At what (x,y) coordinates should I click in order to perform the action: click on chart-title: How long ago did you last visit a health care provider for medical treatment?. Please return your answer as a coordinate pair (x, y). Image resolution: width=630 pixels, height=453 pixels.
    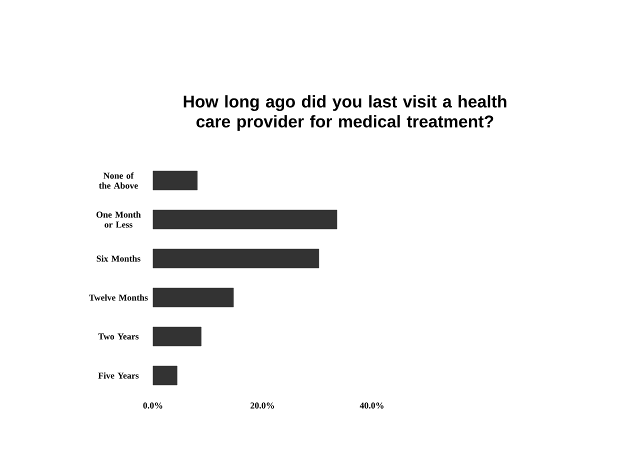
    Looking at the image, I should click on (345, 113).